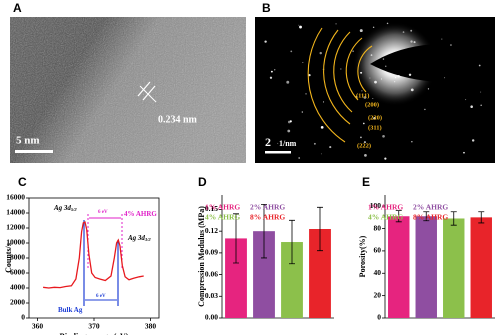 Image resolution: width=500 pixels, height=335 pixels. I want to click on y-tick-label: 60, so click(378, 250).